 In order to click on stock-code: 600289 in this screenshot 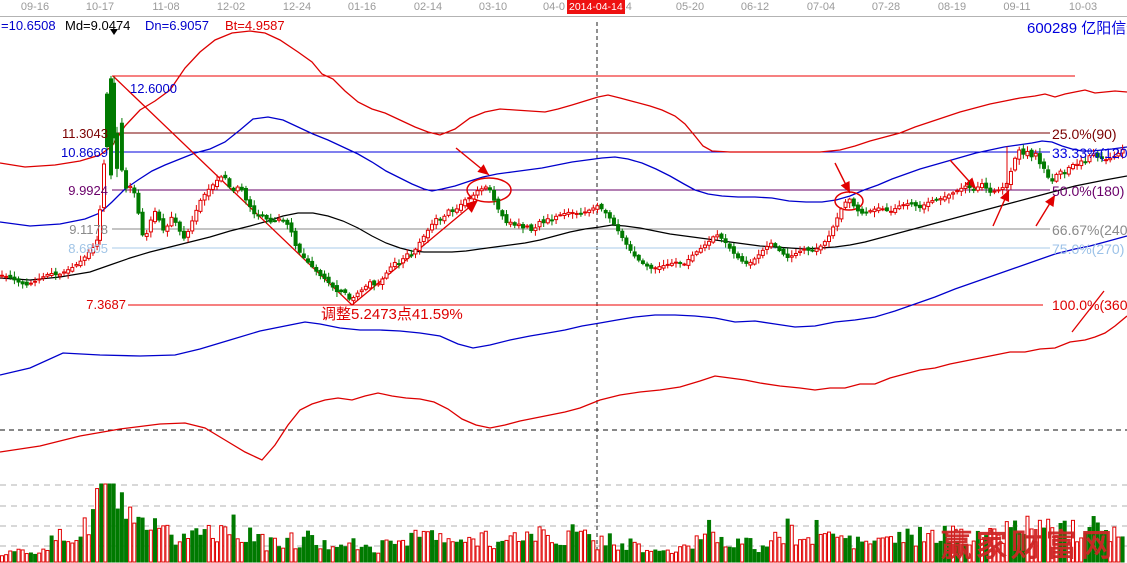, I will do `click(1052, 28)`.